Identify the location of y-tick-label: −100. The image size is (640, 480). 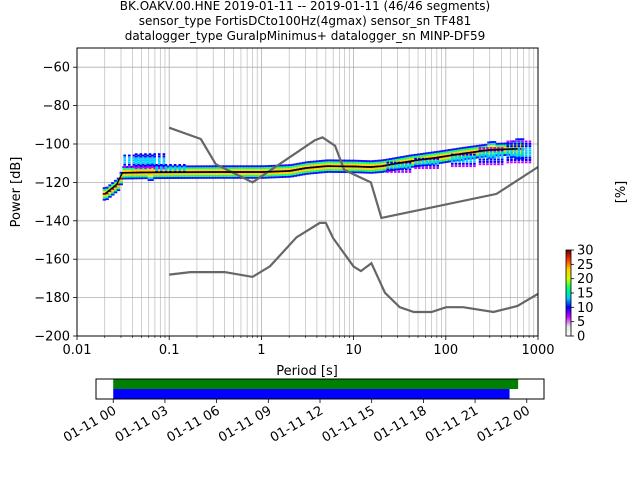
(52, 145).